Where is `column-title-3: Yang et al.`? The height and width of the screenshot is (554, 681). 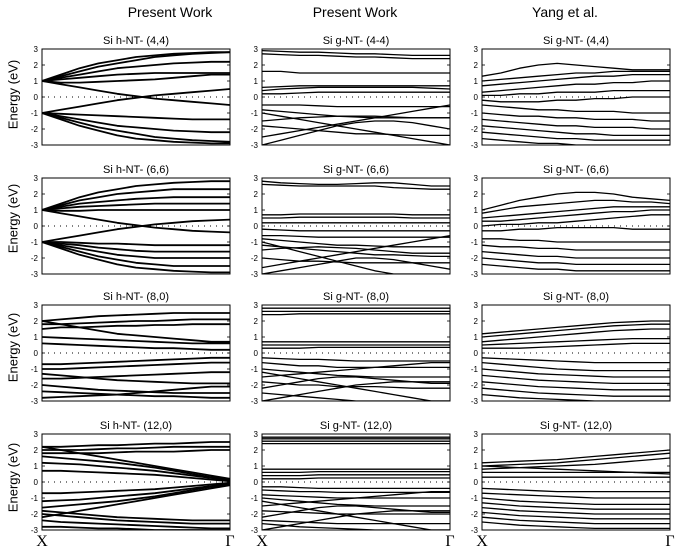 column-title-3: Yang et al. is located at coordinates (565, 12).